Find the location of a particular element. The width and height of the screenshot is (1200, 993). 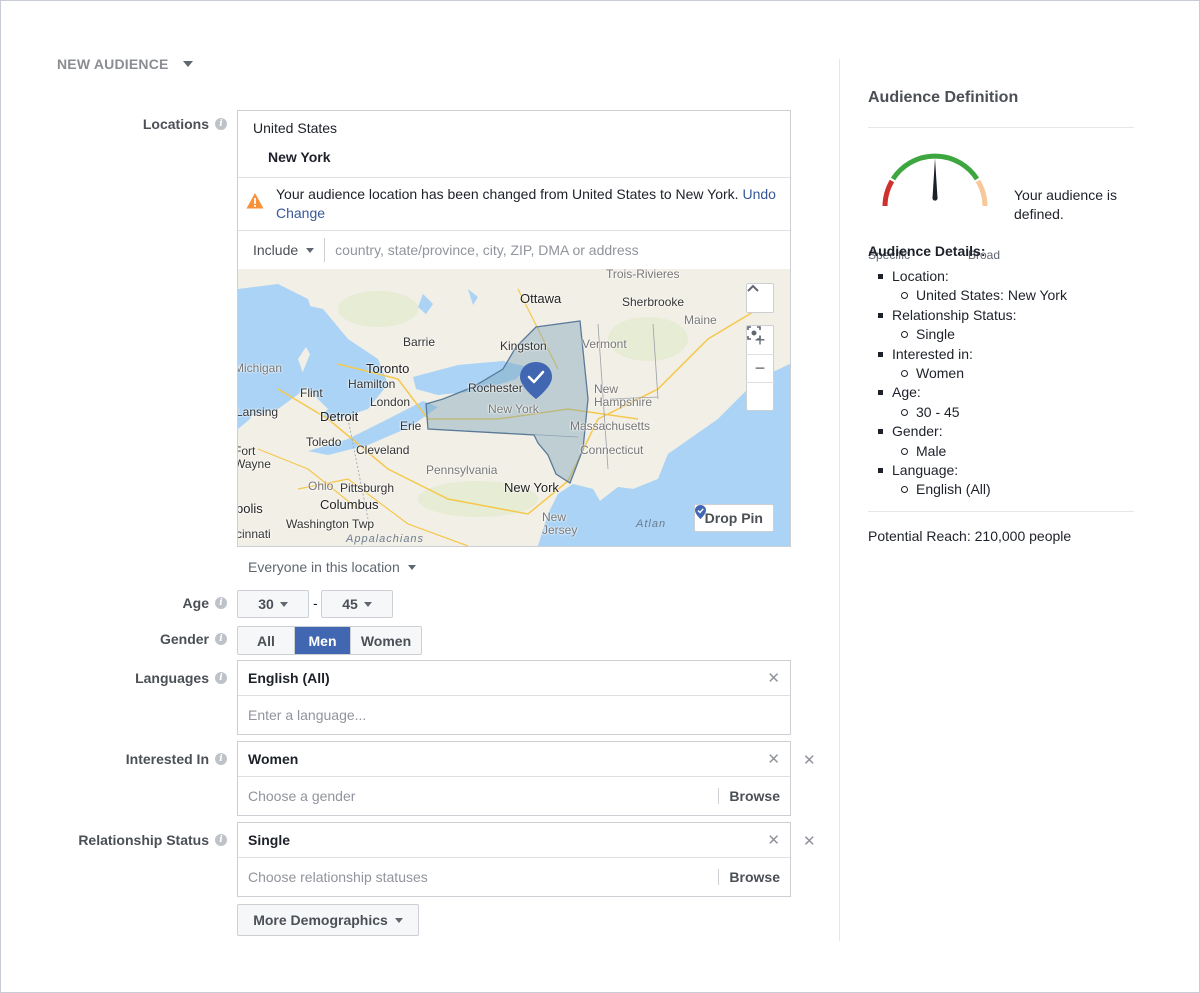

drop-pin-button: Drop Pin is located at coordinates (733, 518).